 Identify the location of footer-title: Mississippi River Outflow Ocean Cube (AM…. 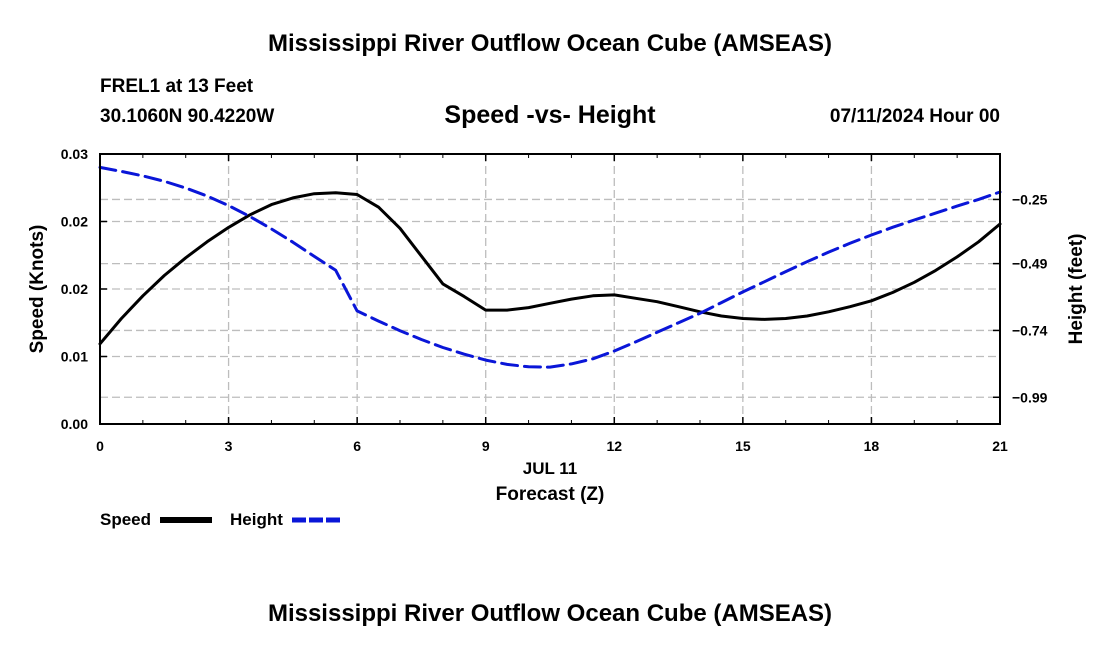
(550, 613).